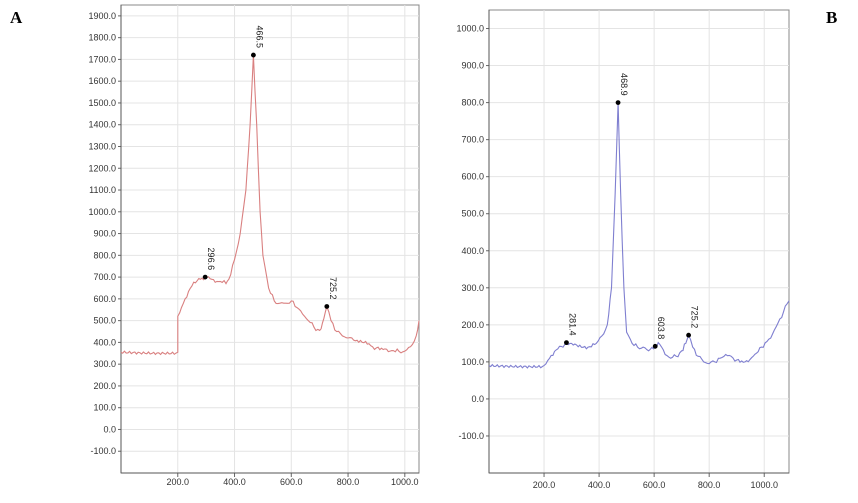  I want to click on panel-letter-b: B, so click(832, 17).